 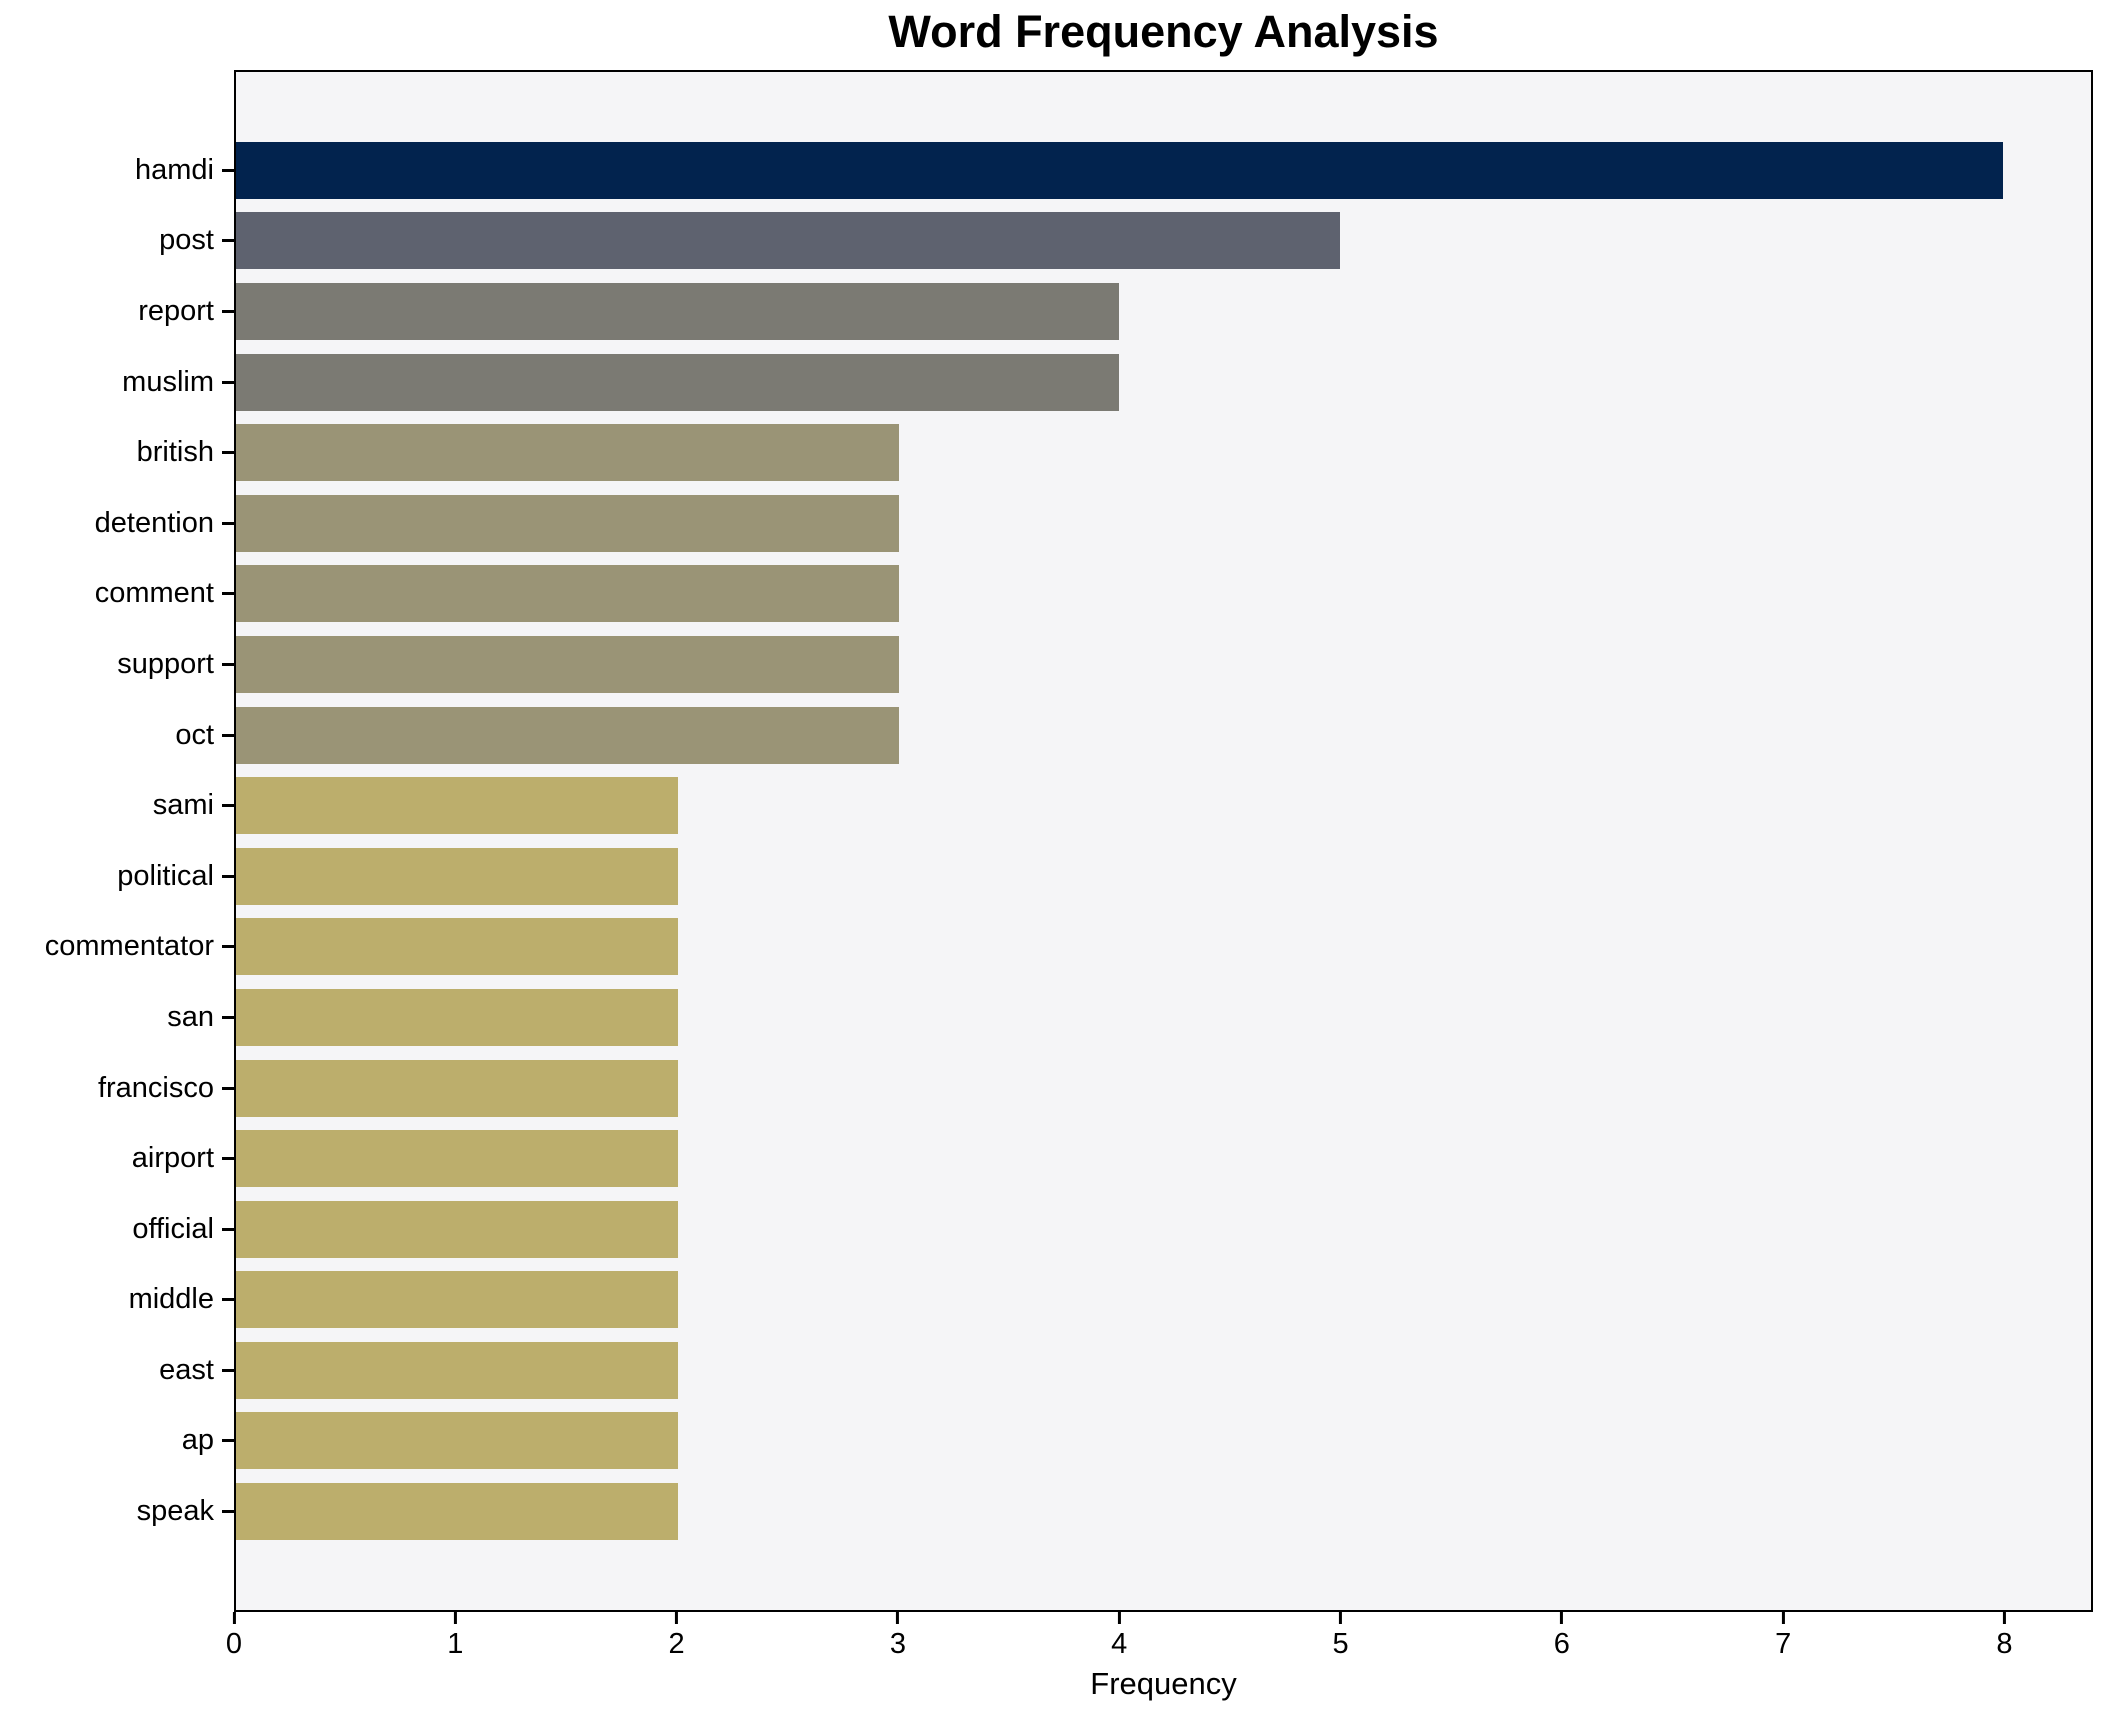 What do you see at coordinates (567, 453) in the screenshot?
I see `bar-british` at bounding box center [567, 453].